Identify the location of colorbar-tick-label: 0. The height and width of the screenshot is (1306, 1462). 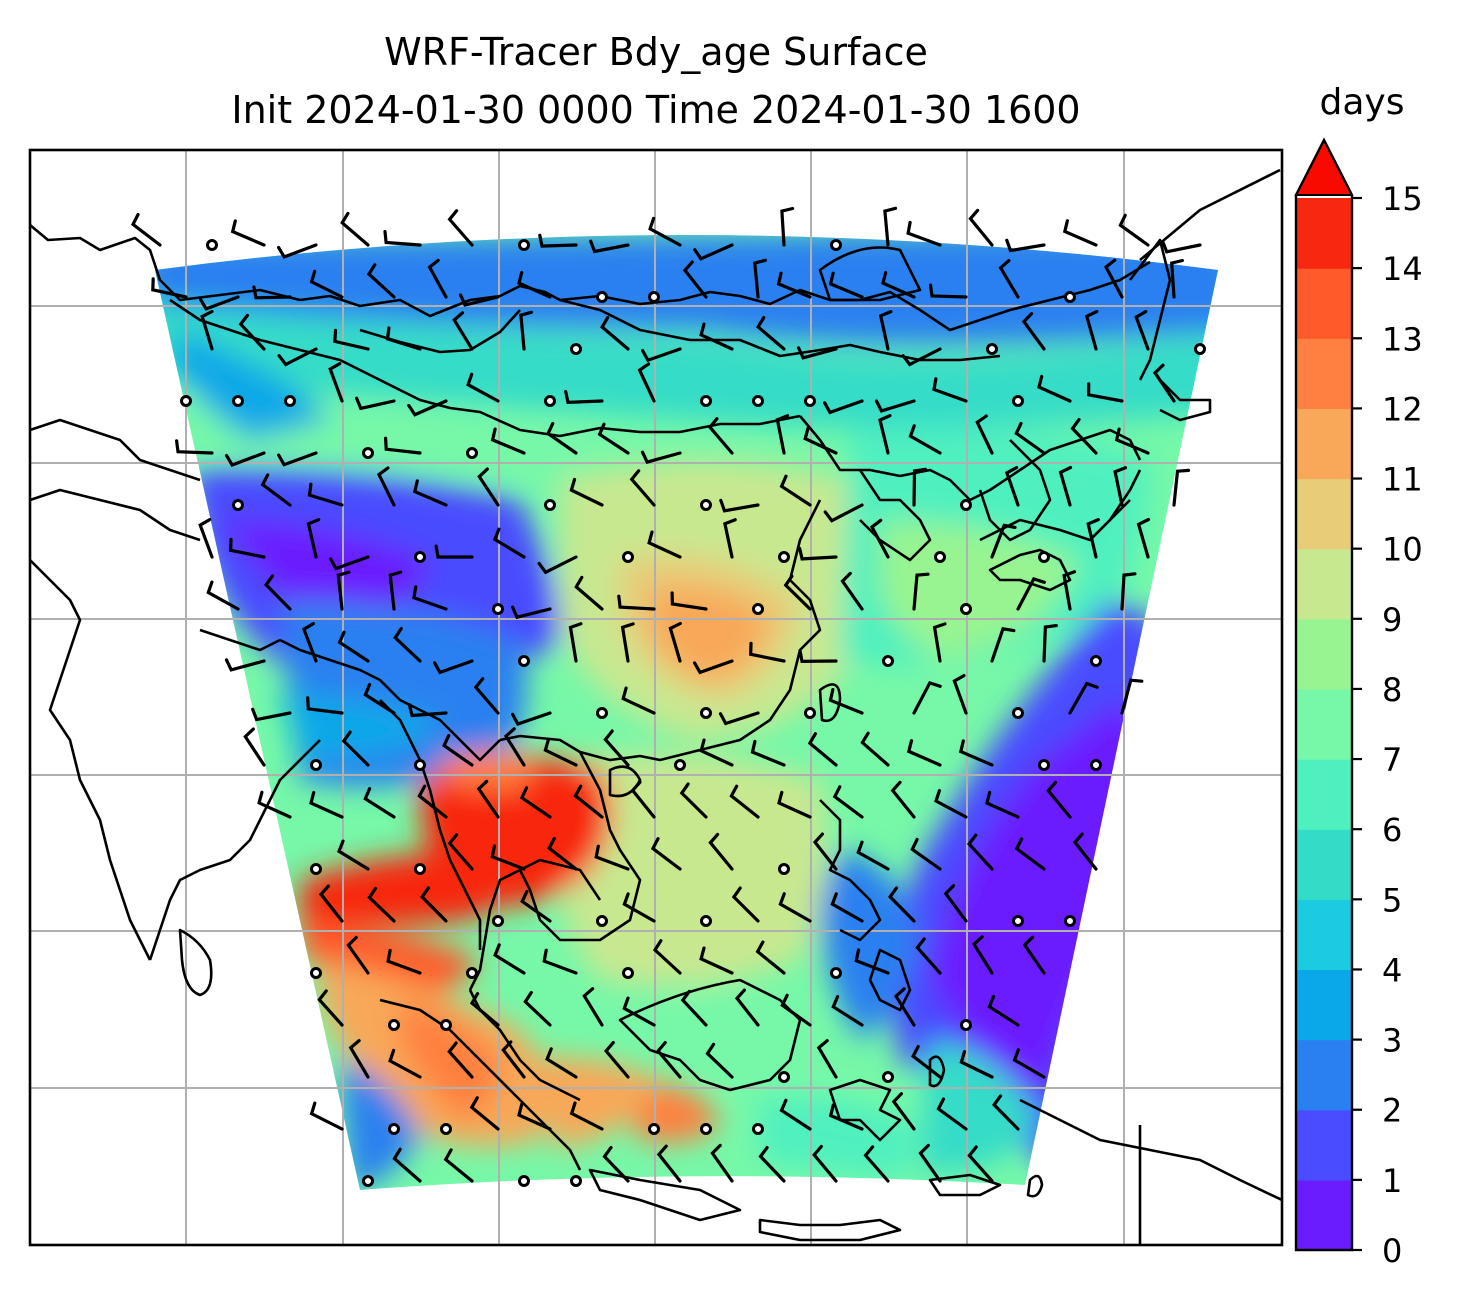
(1392, 1251).